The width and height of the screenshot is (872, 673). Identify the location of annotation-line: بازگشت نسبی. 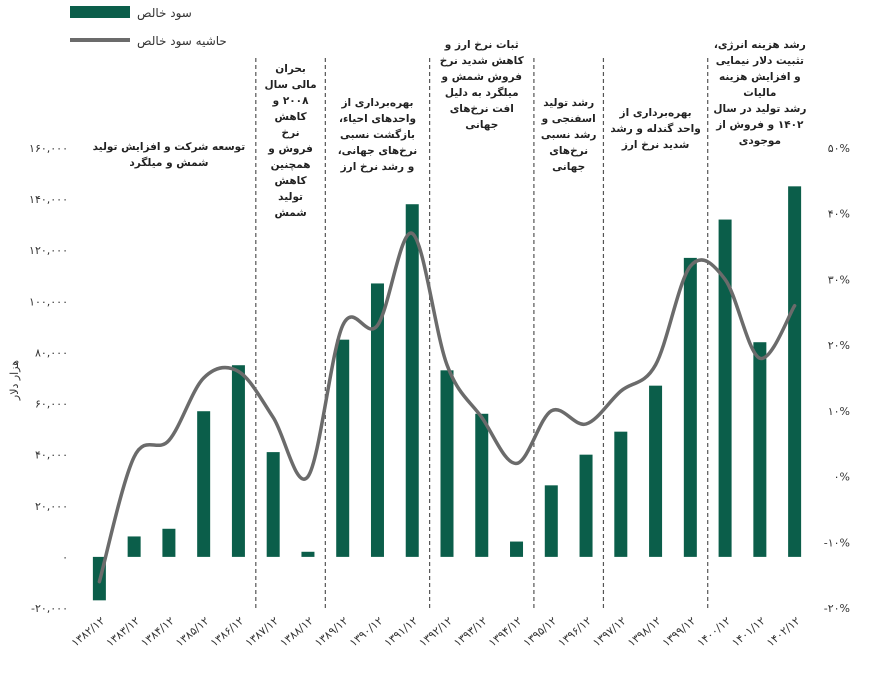
(377, 134).